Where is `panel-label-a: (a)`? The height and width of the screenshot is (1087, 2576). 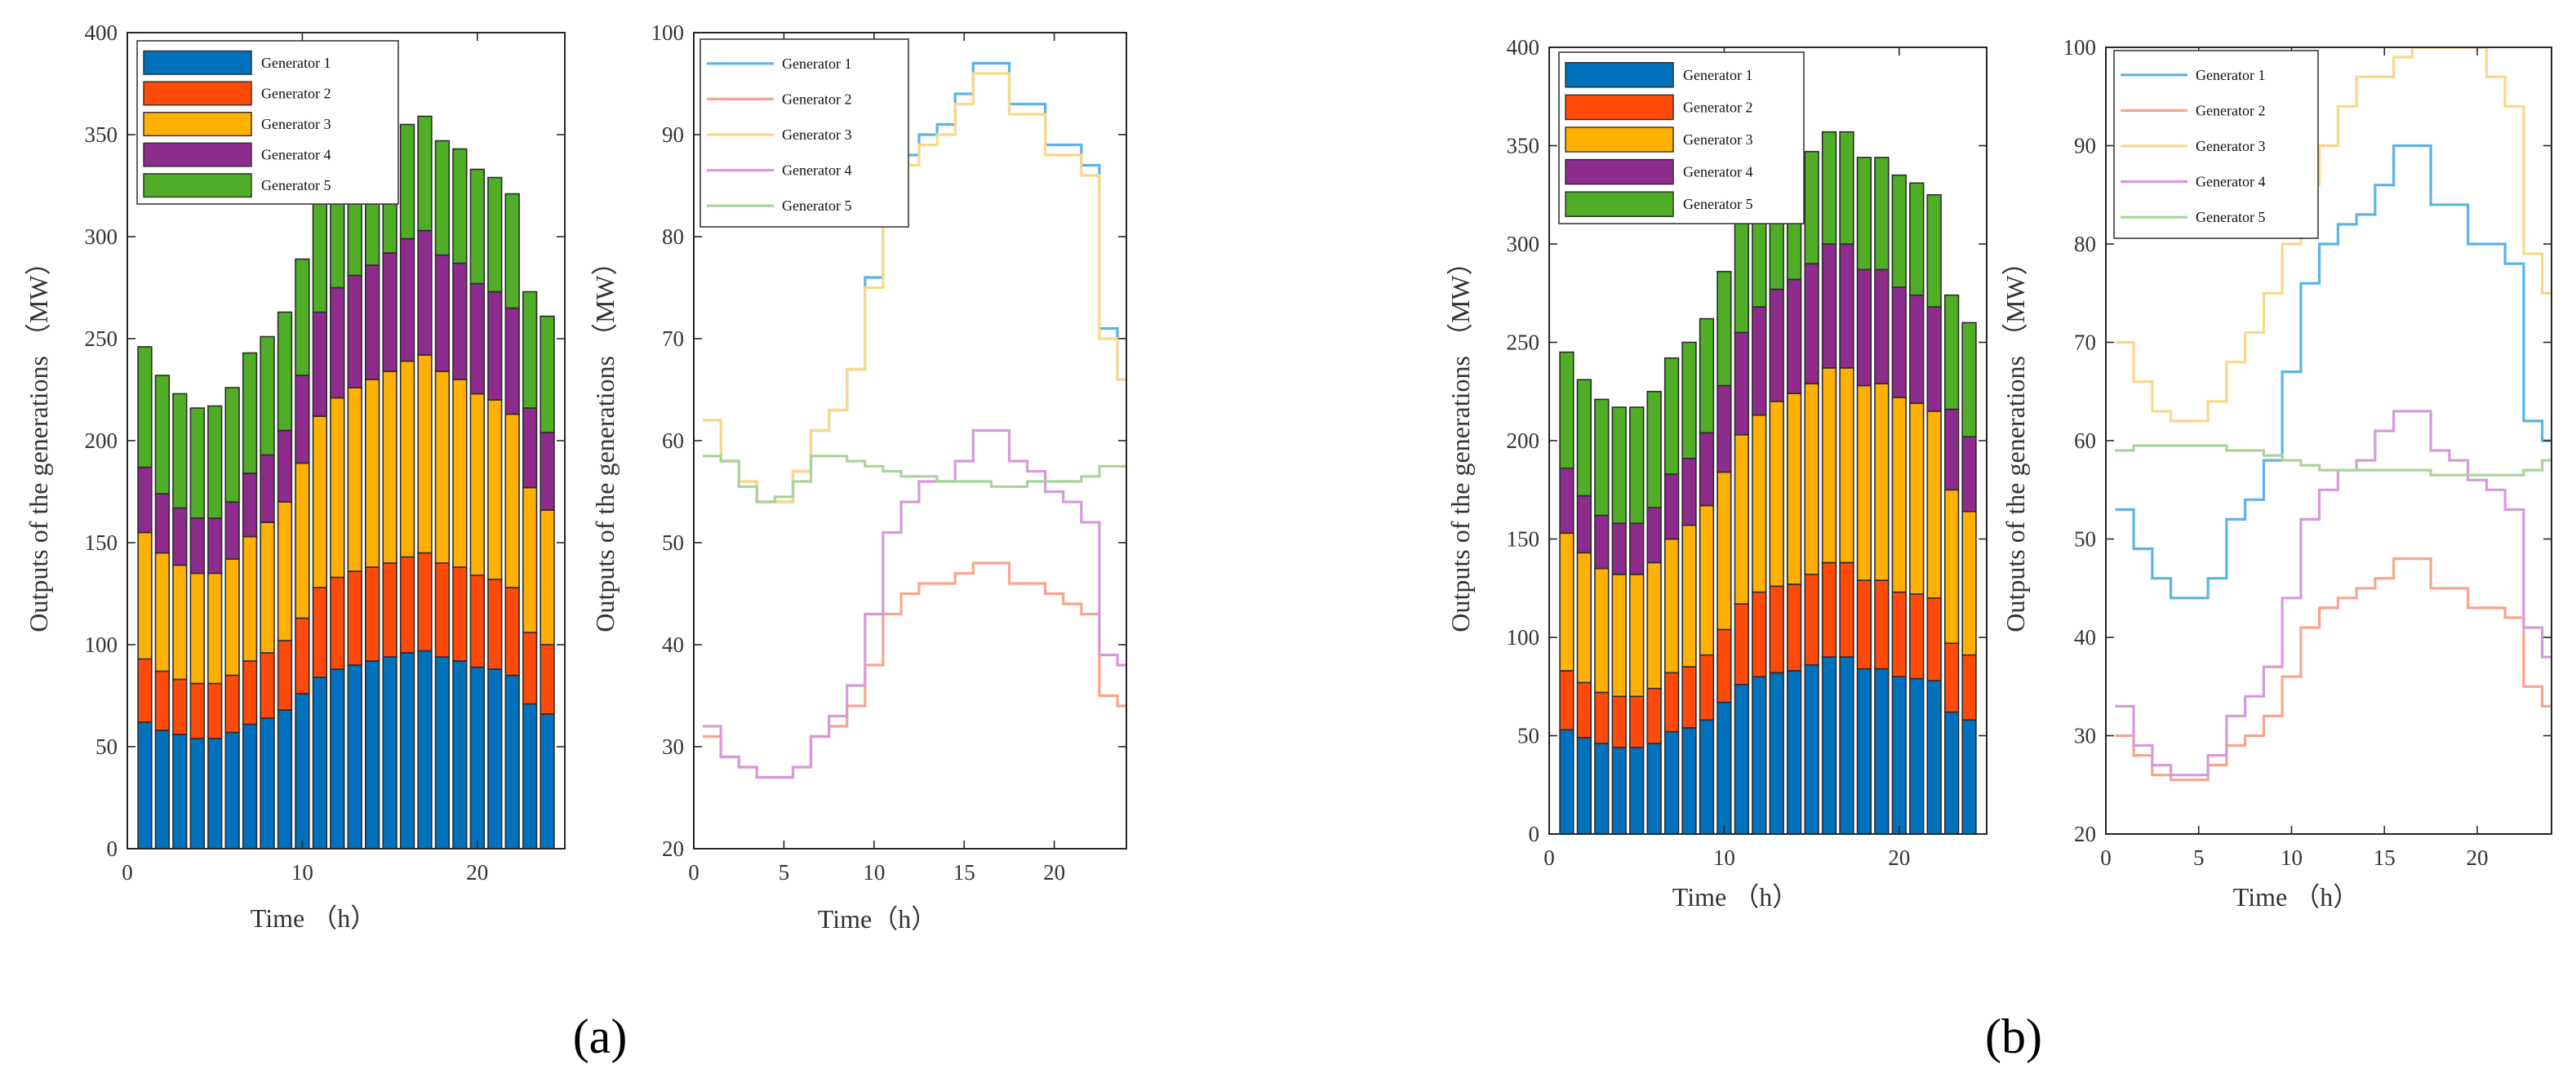 panel-label-a: (a) is located at coordinates (600, 1036).